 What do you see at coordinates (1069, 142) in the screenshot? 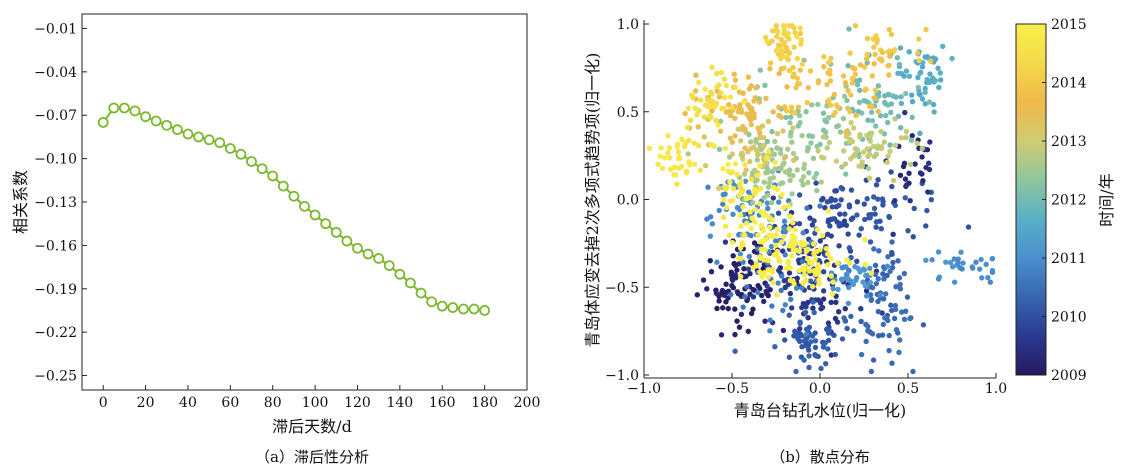
I see `colorbar-tick-label: 2013` at bounding box center [1069, 142].